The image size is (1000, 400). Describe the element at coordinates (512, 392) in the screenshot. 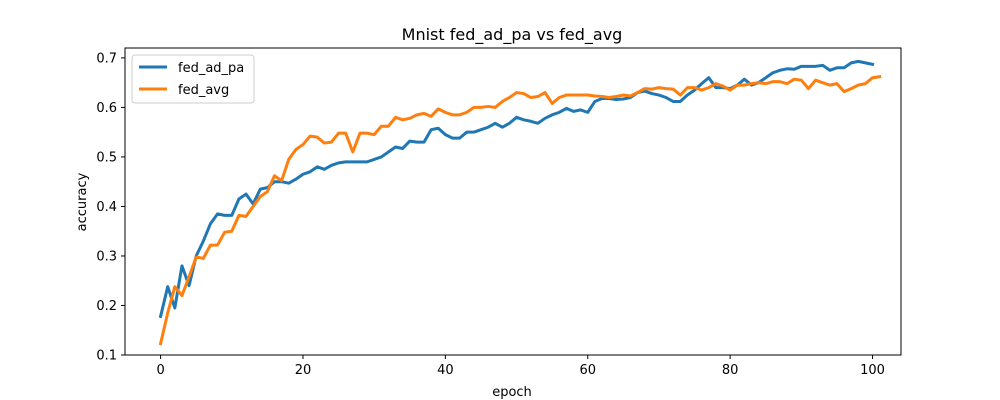

I see `x-axis-label: epoch` at that location.